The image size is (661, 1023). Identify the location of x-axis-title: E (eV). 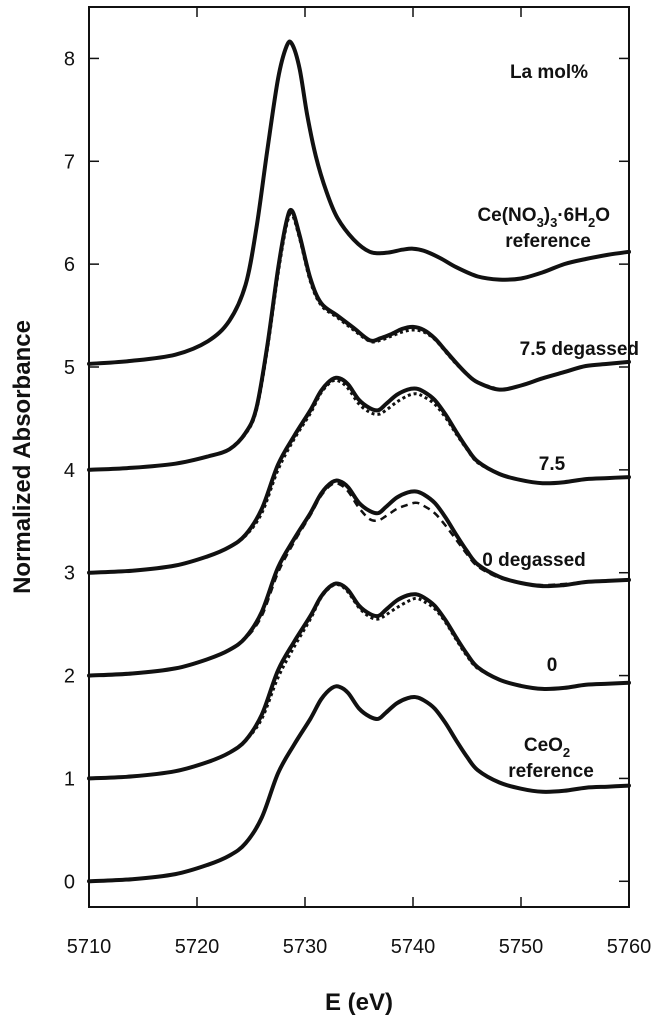
(359, 1002).